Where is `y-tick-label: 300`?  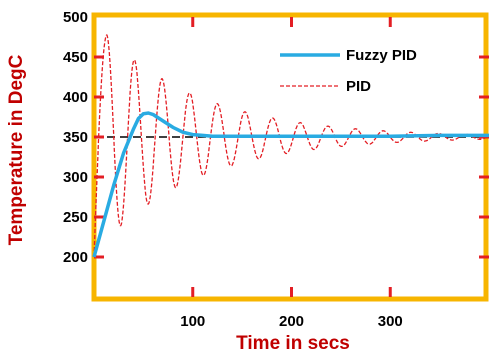
y-tick-label: 300 is located at coordinates (75, 177).